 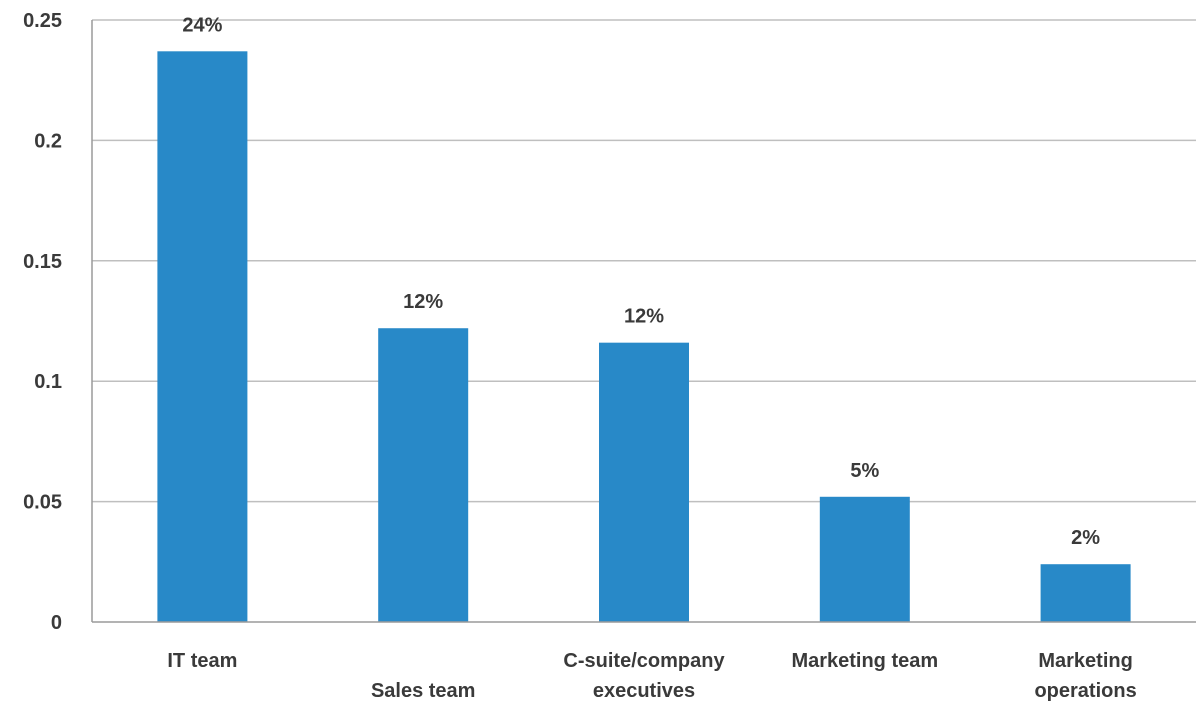 What do you see at coordinates (1085, 691) in the screenshot?
I see `x-tick-label: operations` at bounding box center [1085, 691].